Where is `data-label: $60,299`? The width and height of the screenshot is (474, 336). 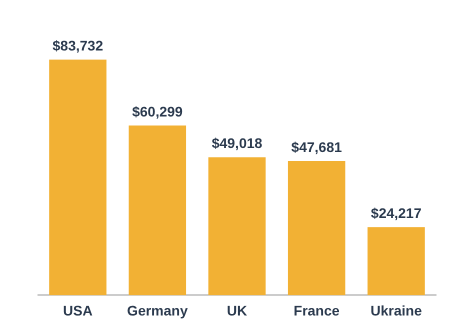 data-label: $60,299 is located at coordinates (157, 111).